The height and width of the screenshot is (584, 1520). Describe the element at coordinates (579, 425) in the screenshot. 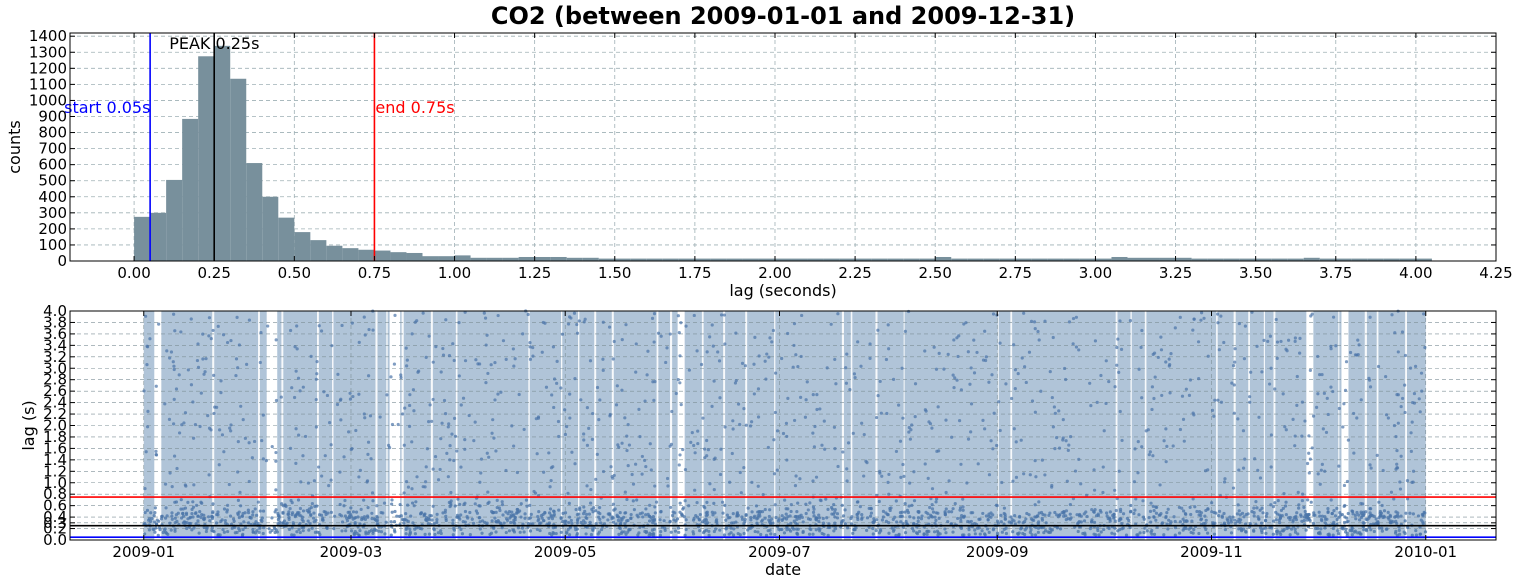

I see `coverage-gap` at that location.